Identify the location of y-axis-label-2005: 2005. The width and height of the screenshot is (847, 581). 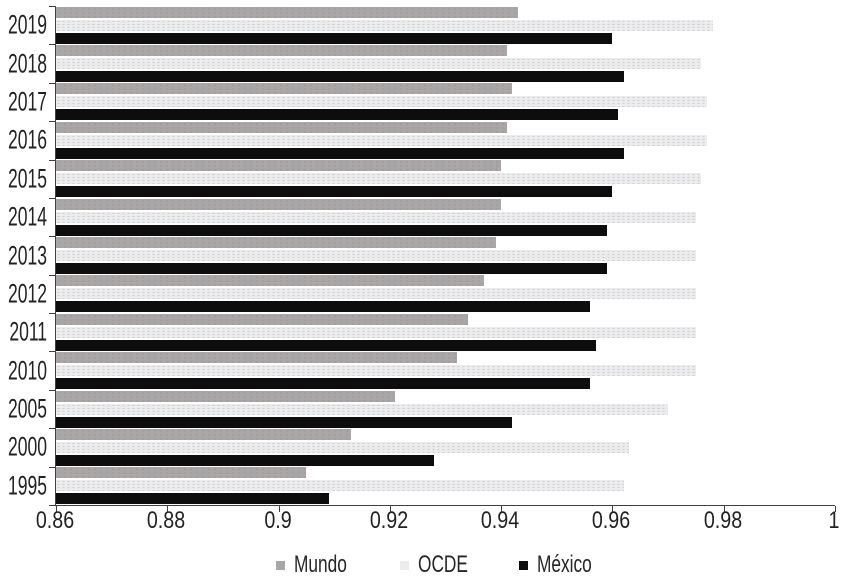
(27, 408).